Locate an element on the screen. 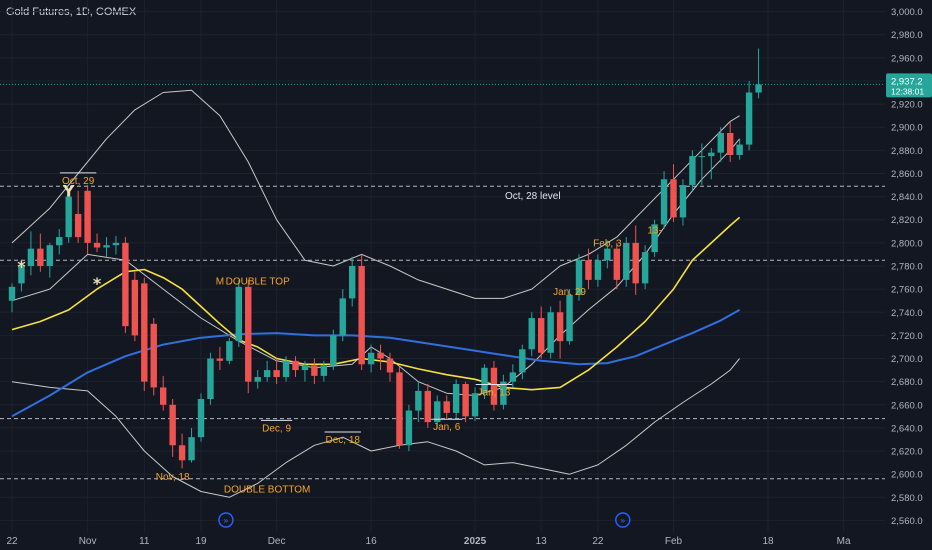 This screenshot has height=550, width=932. chart-marker: * is located at coordinates (21, 266).